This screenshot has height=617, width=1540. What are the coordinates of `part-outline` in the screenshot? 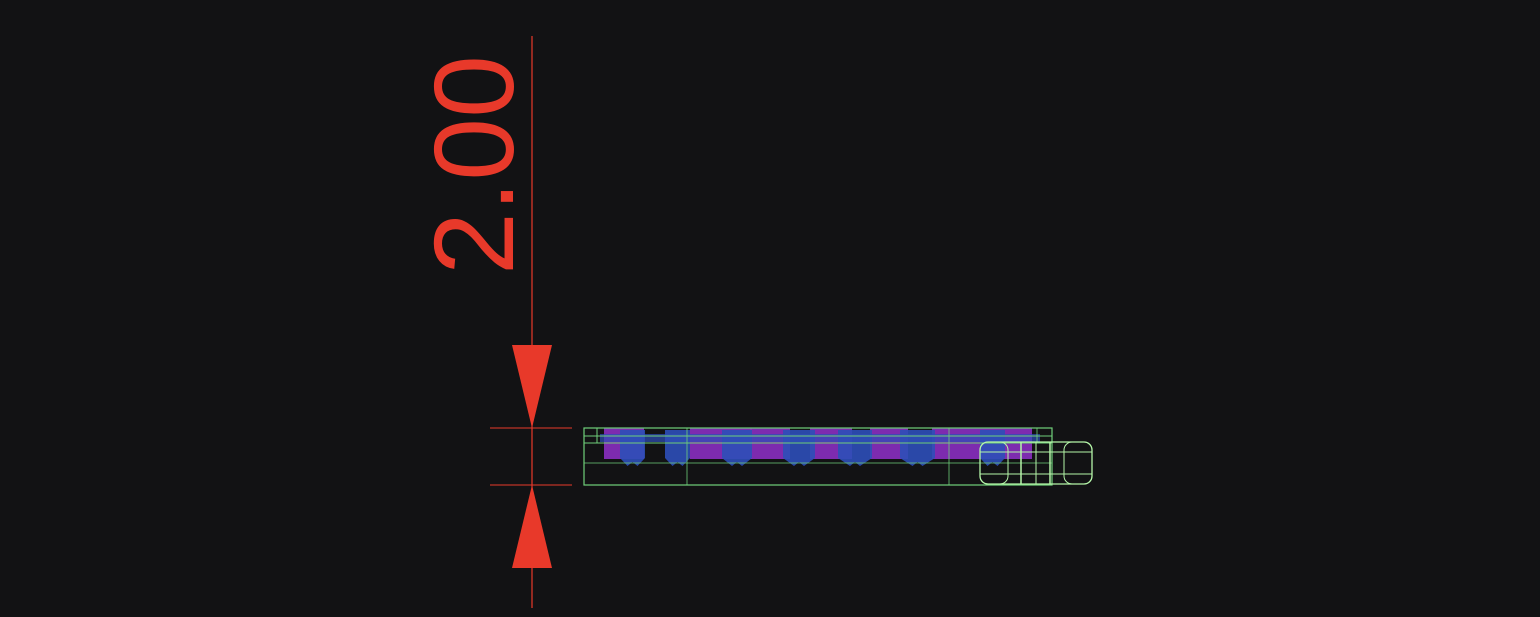 It's located at (818, 456).